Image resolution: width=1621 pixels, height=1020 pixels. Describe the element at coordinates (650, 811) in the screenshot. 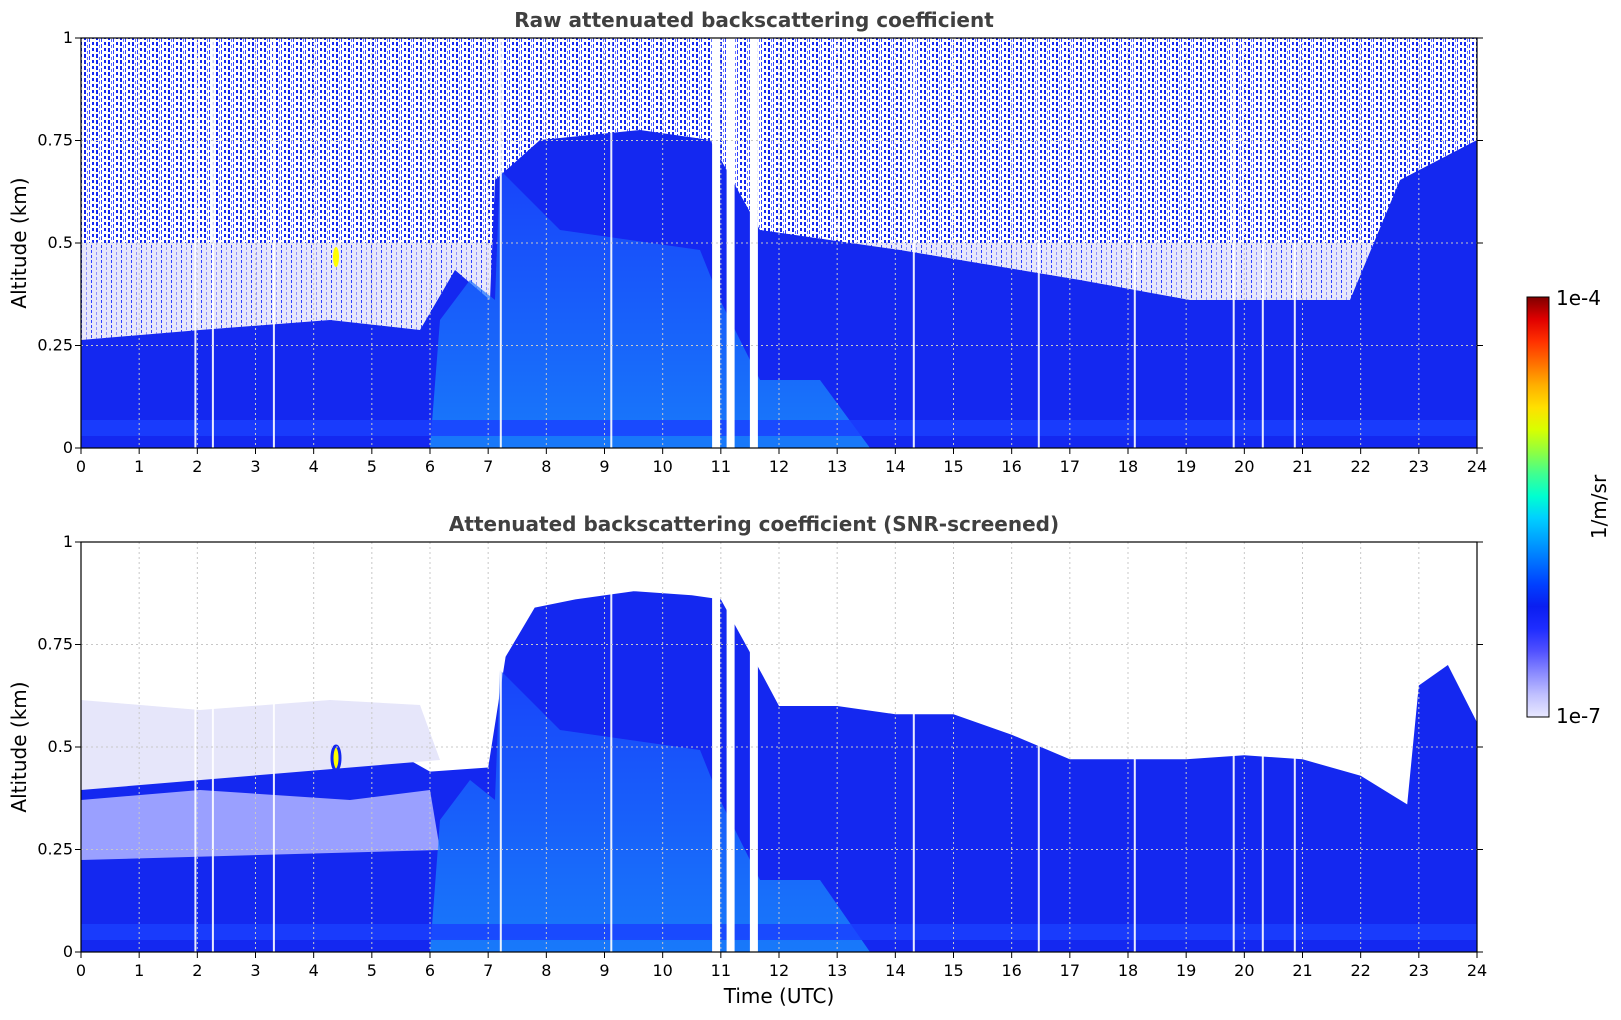

I see `screened-boundary-aerosol` at that location.